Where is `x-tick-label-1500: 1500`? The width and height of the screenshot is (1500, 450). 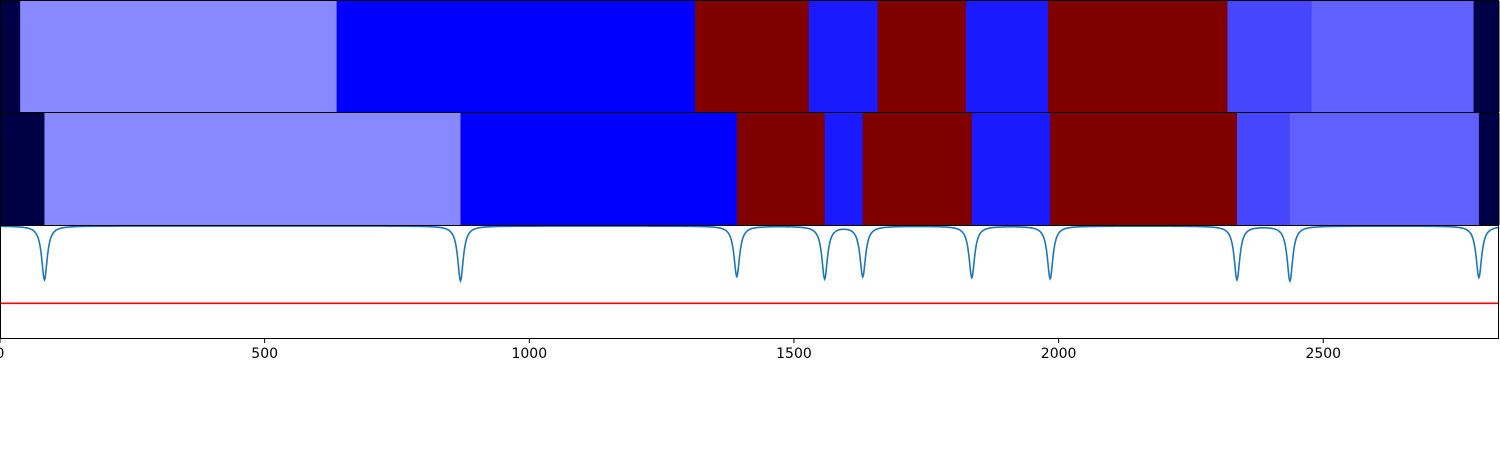
x-tick-label-1500: 1500 is located at coordinates (794, 354).